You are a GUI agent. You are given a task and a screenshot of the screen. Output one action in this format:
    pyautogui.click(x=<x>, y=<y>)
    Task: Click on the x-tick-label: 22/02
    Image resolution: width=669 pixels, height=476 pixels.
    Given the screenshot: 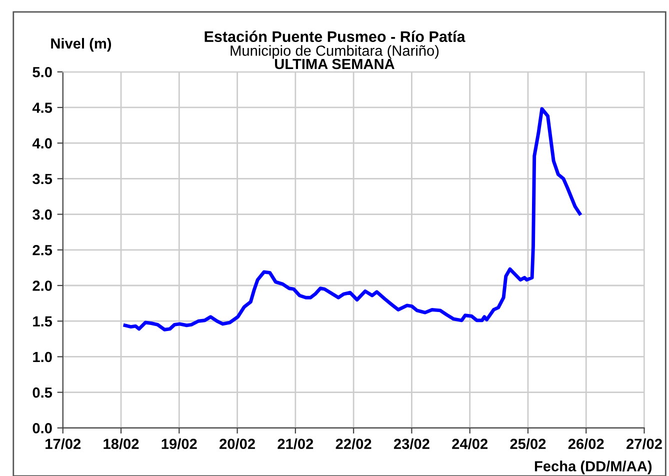 What is the action you would take?
    pyautogui.click(x=354, y=444)
    